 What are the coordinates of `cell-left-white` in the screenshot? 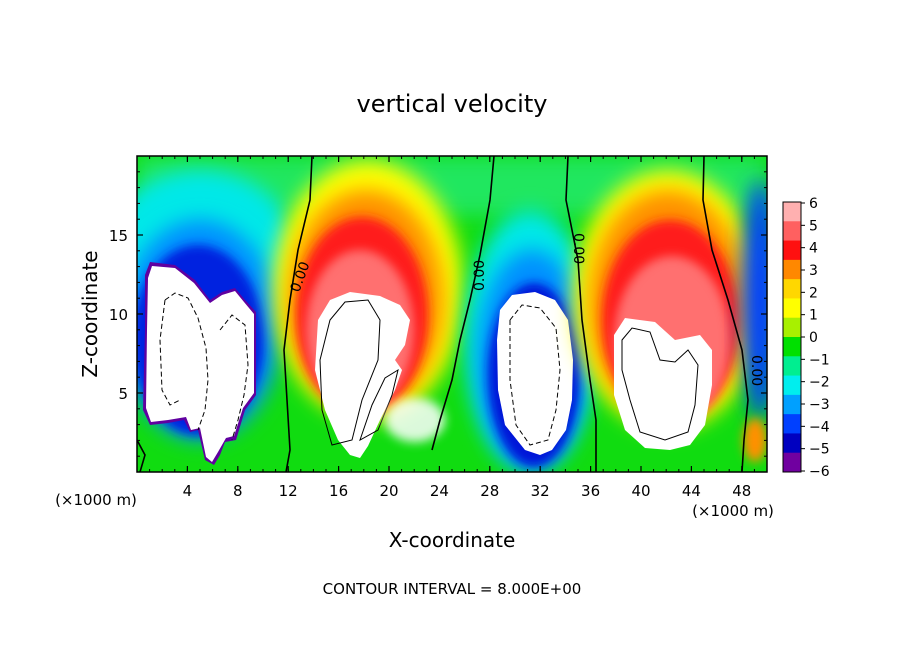 It's located at (200, 364).